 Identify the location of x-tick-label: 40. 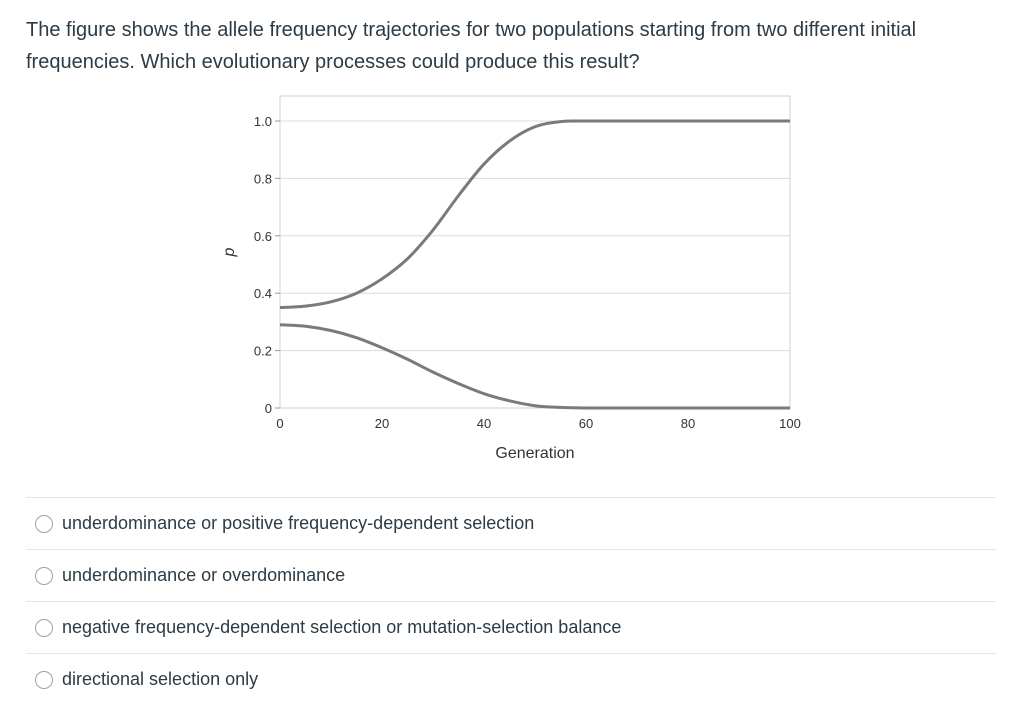
(484, 423).